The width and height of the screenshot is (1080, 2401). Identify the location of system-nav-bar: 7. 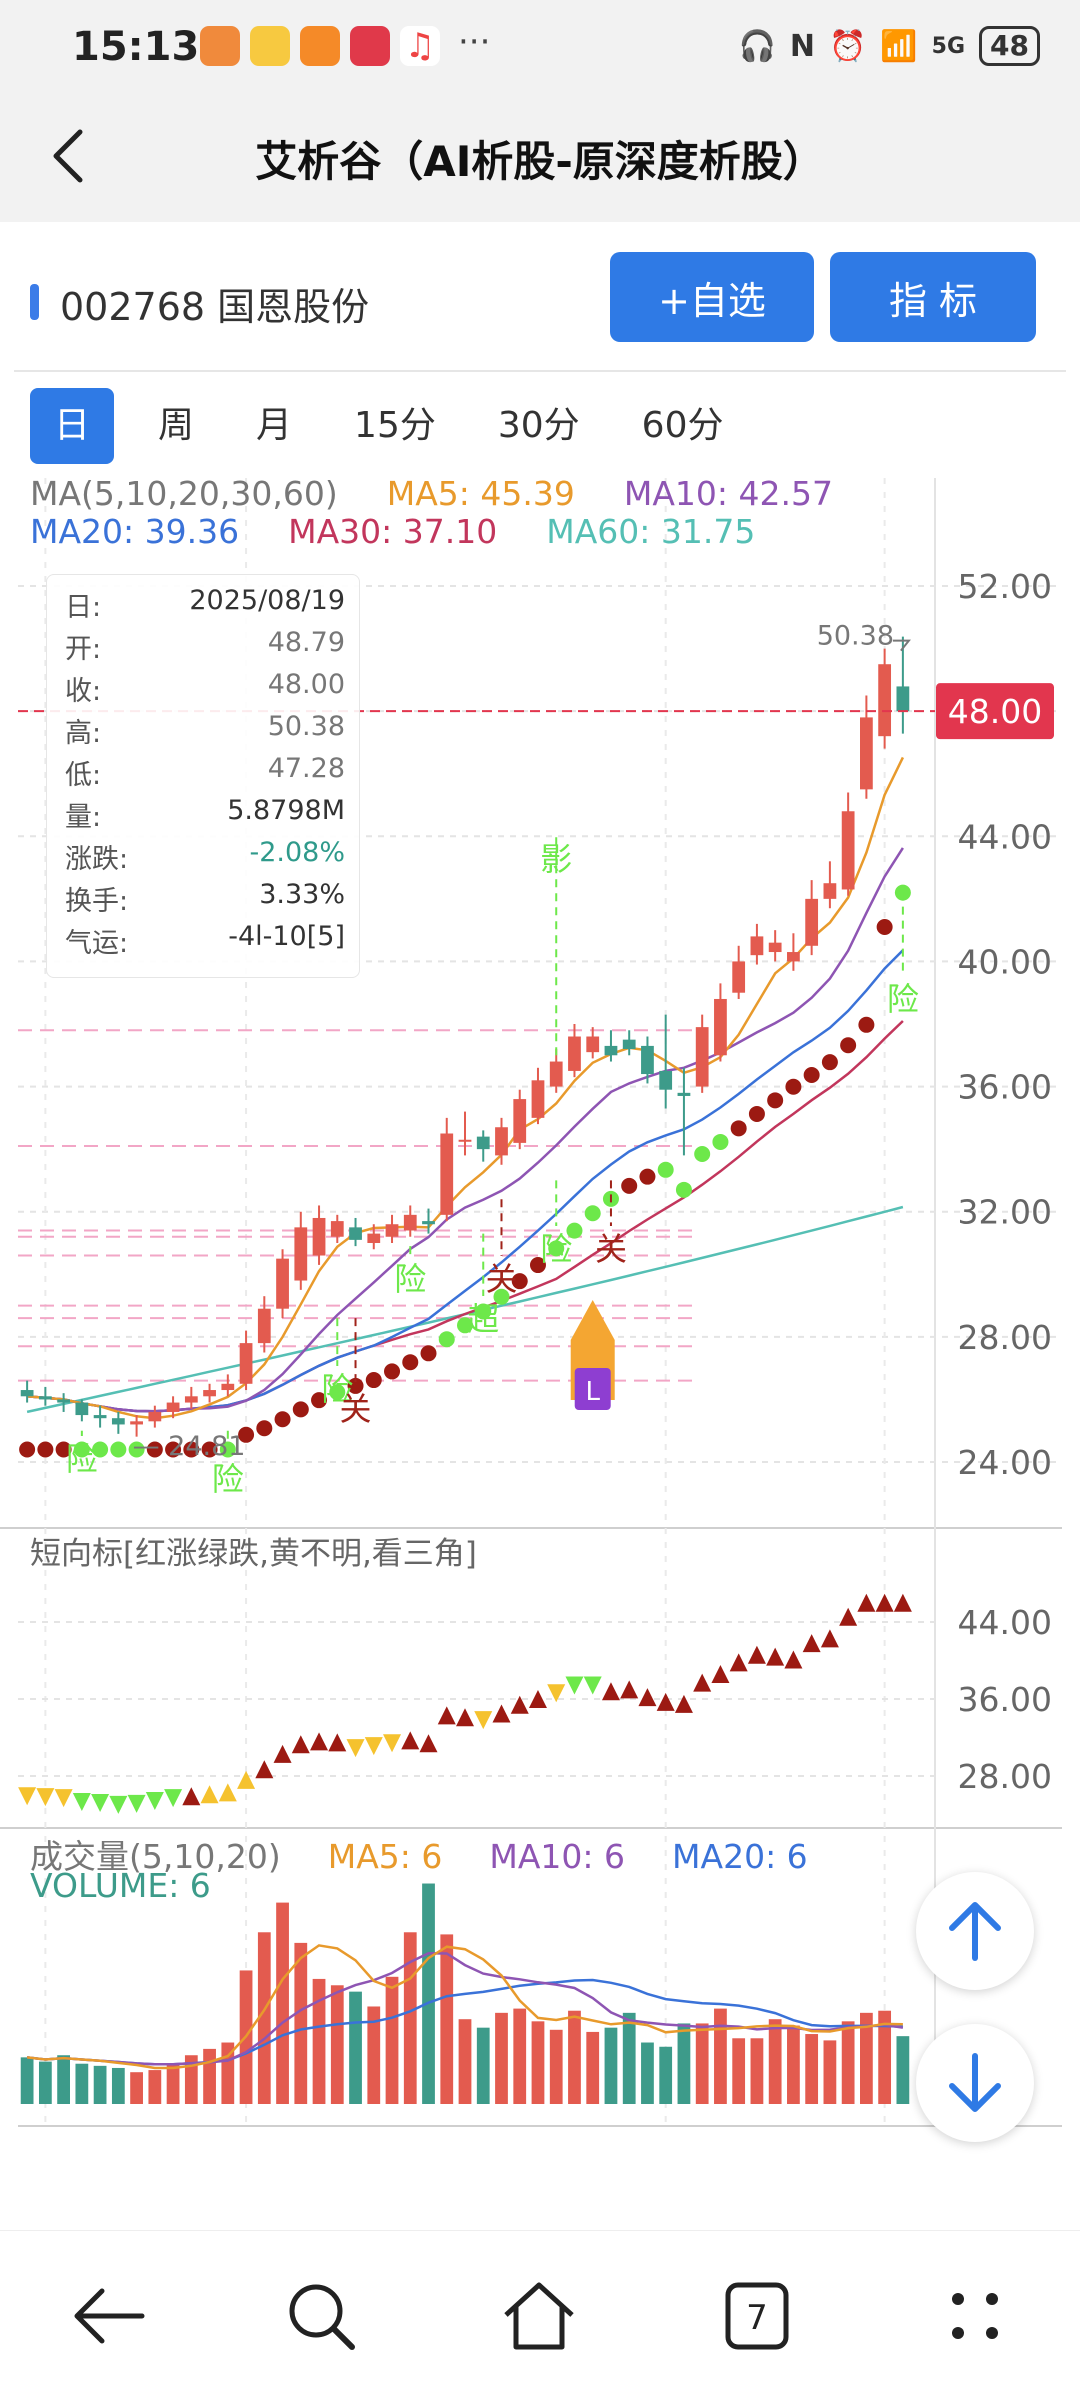
(540, 2315).